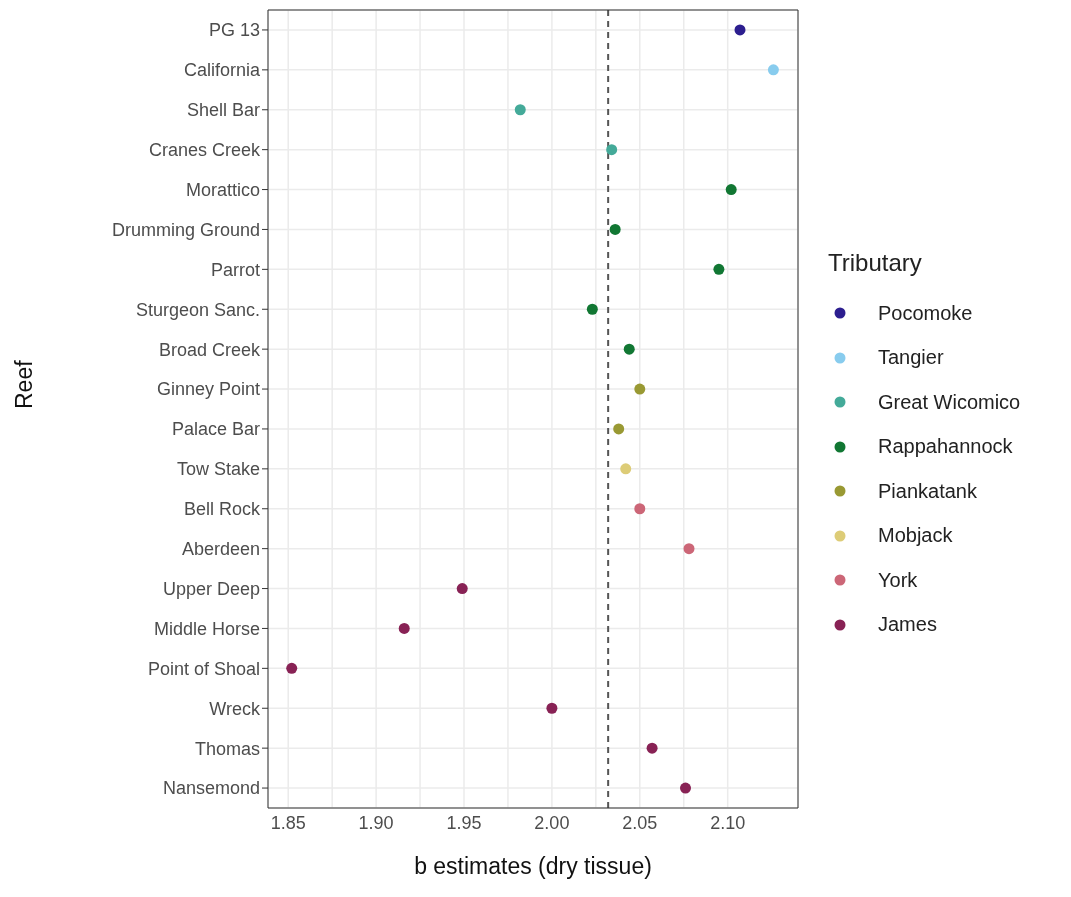  Describe the element at coordinates (898, 580) in the screenshot. I see `legend-label: York` at that location.